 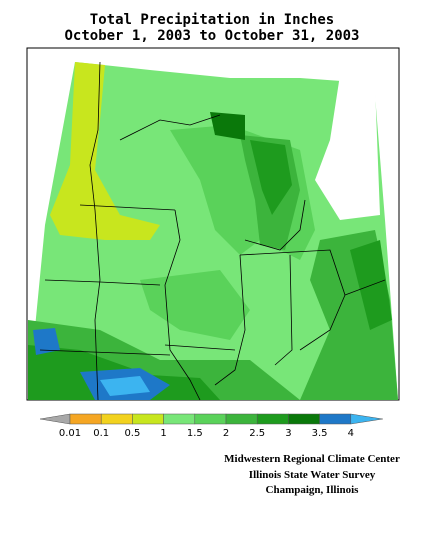 I want to click on lake-canada, so click(x=347, y=147).